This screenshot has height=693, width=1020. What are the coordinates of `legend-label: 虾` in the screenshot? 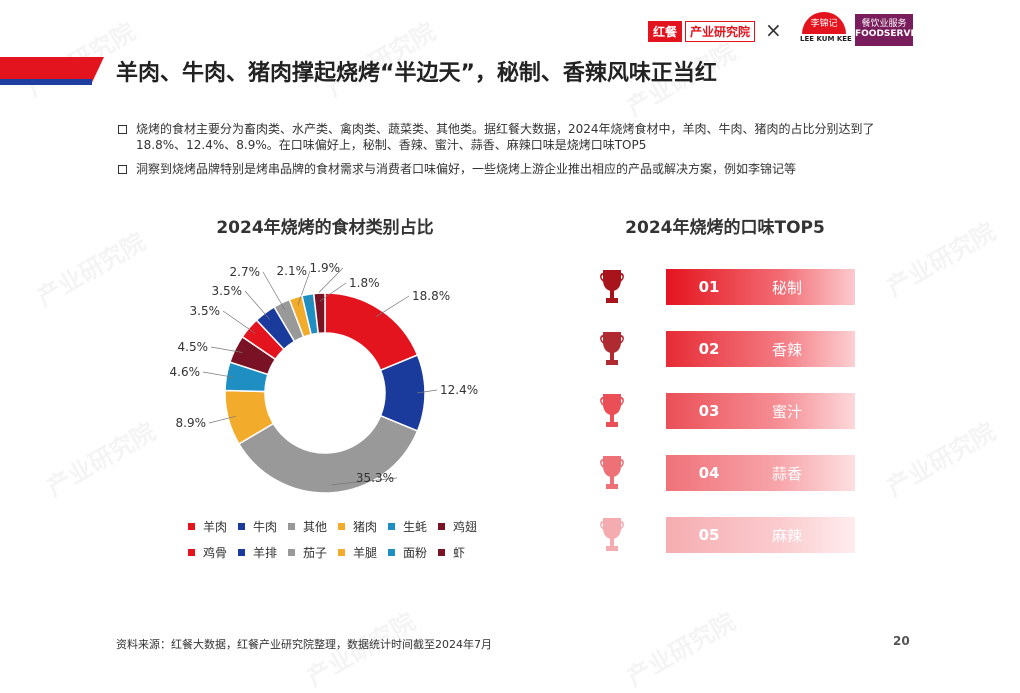 It's located at (459, 553).